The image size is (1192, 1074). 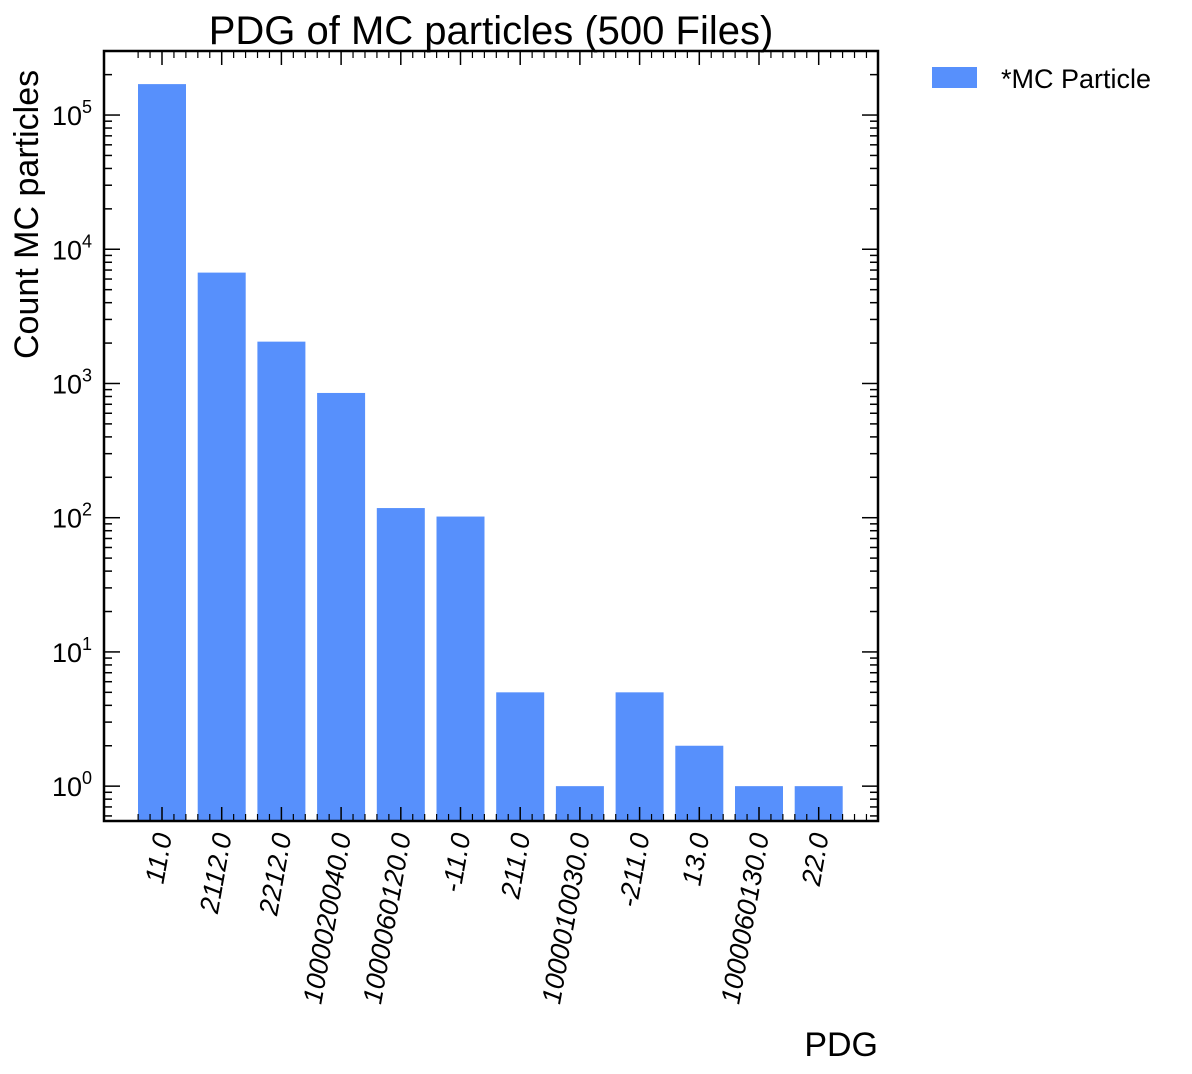 What do you see at coordinates (72, 382) in the screenshot?
I see `y-tick-label: 10³` at bounding box center [72, 382].